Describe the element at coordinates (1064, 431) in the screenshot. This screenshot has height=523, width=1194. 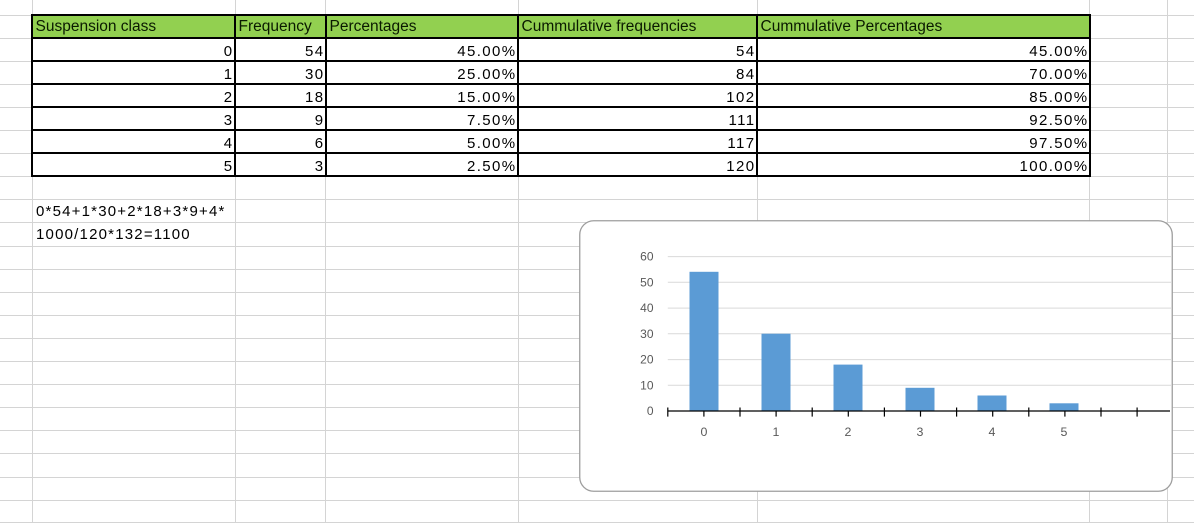
I see `svg-text: 5` at that location.